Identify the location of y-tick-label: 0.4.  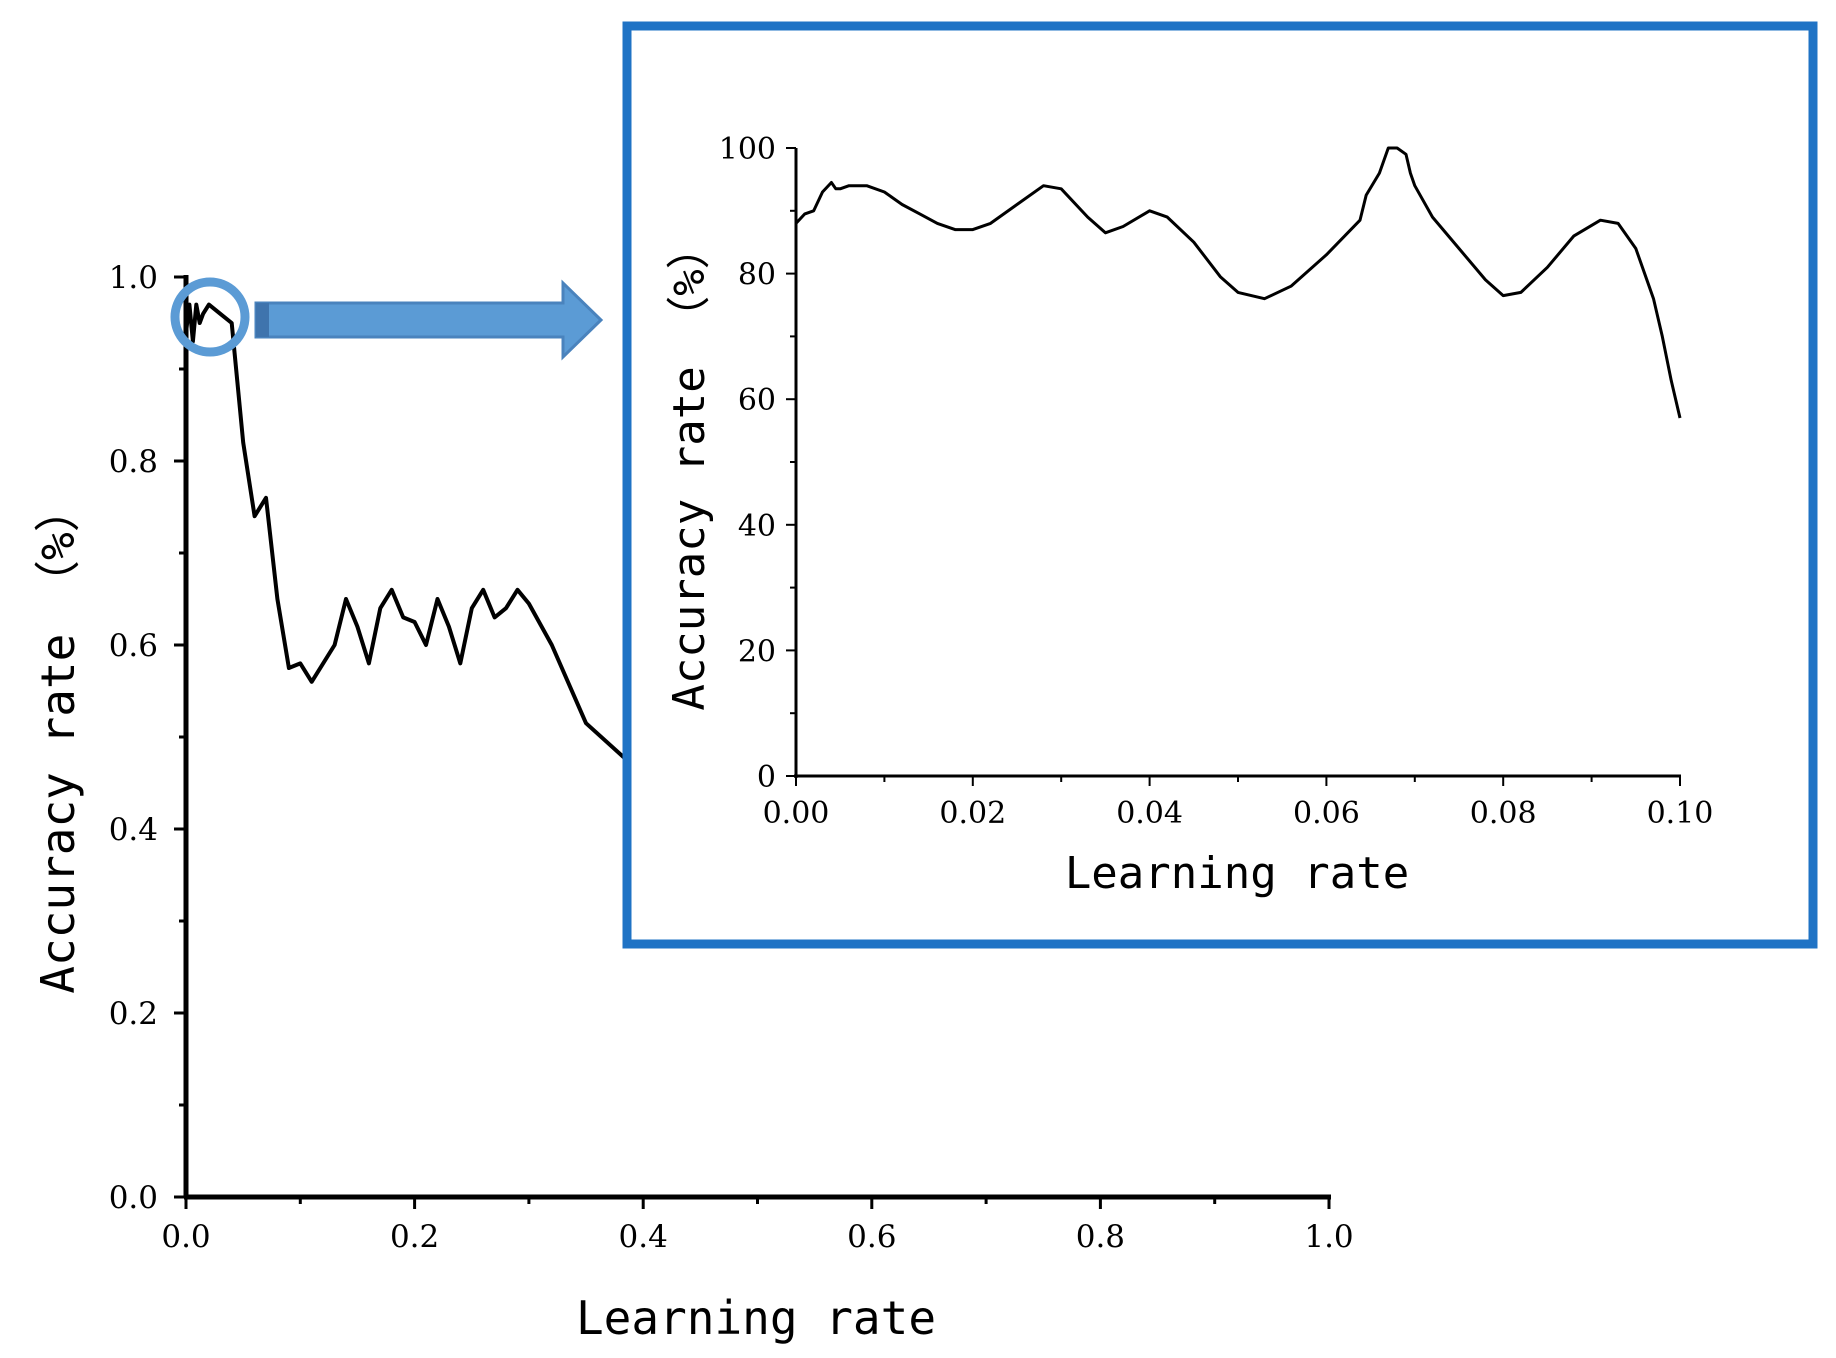
(133, 830).